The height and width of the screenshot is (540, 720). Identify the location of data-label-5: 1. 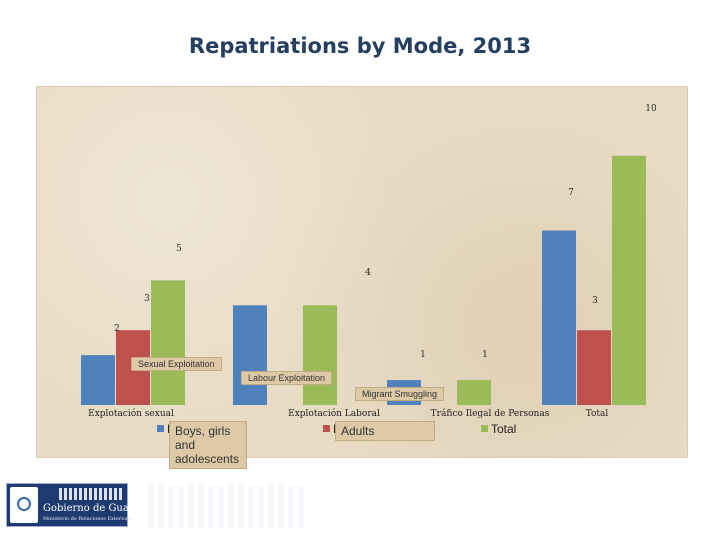
(485, 355).